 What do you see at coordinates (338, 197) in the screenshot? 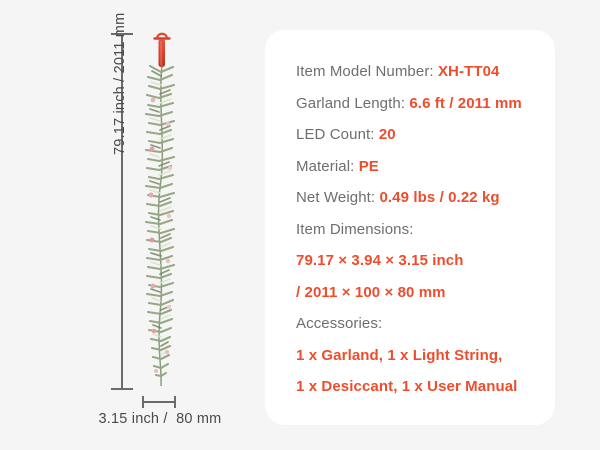
I see `spec-label: Net Weight:` at bounding box center [338, 197].